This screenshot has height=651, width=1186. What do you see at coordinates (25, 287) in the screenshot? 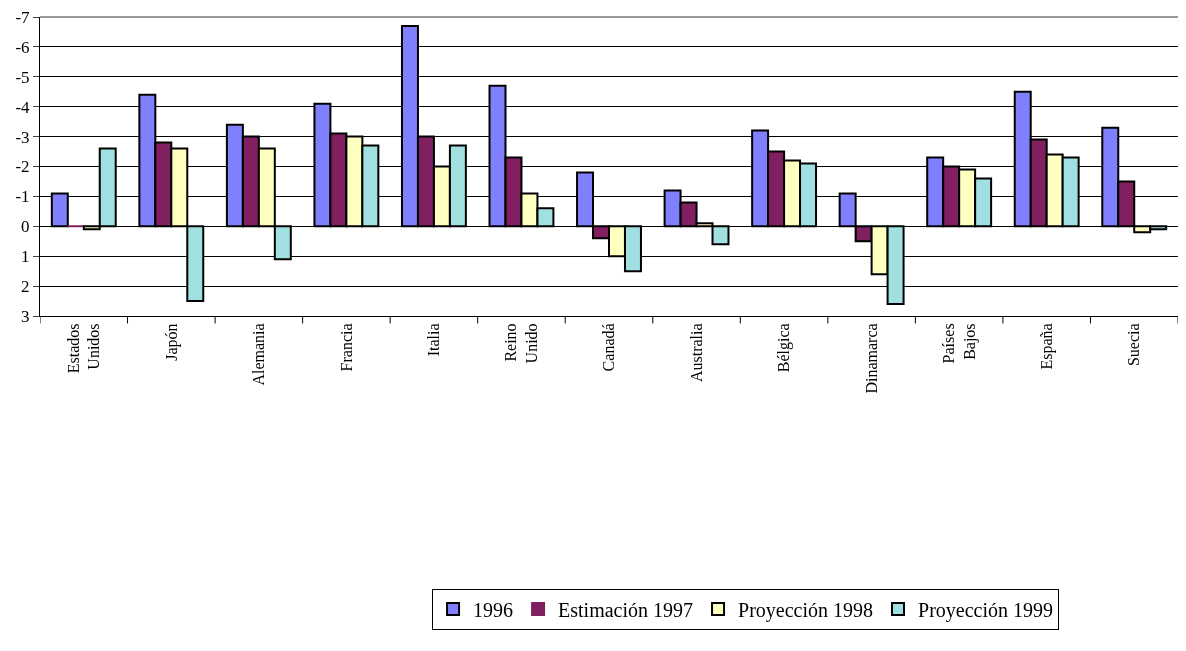
I see `y-tick-label: 2` at bounding box center [25, 287].